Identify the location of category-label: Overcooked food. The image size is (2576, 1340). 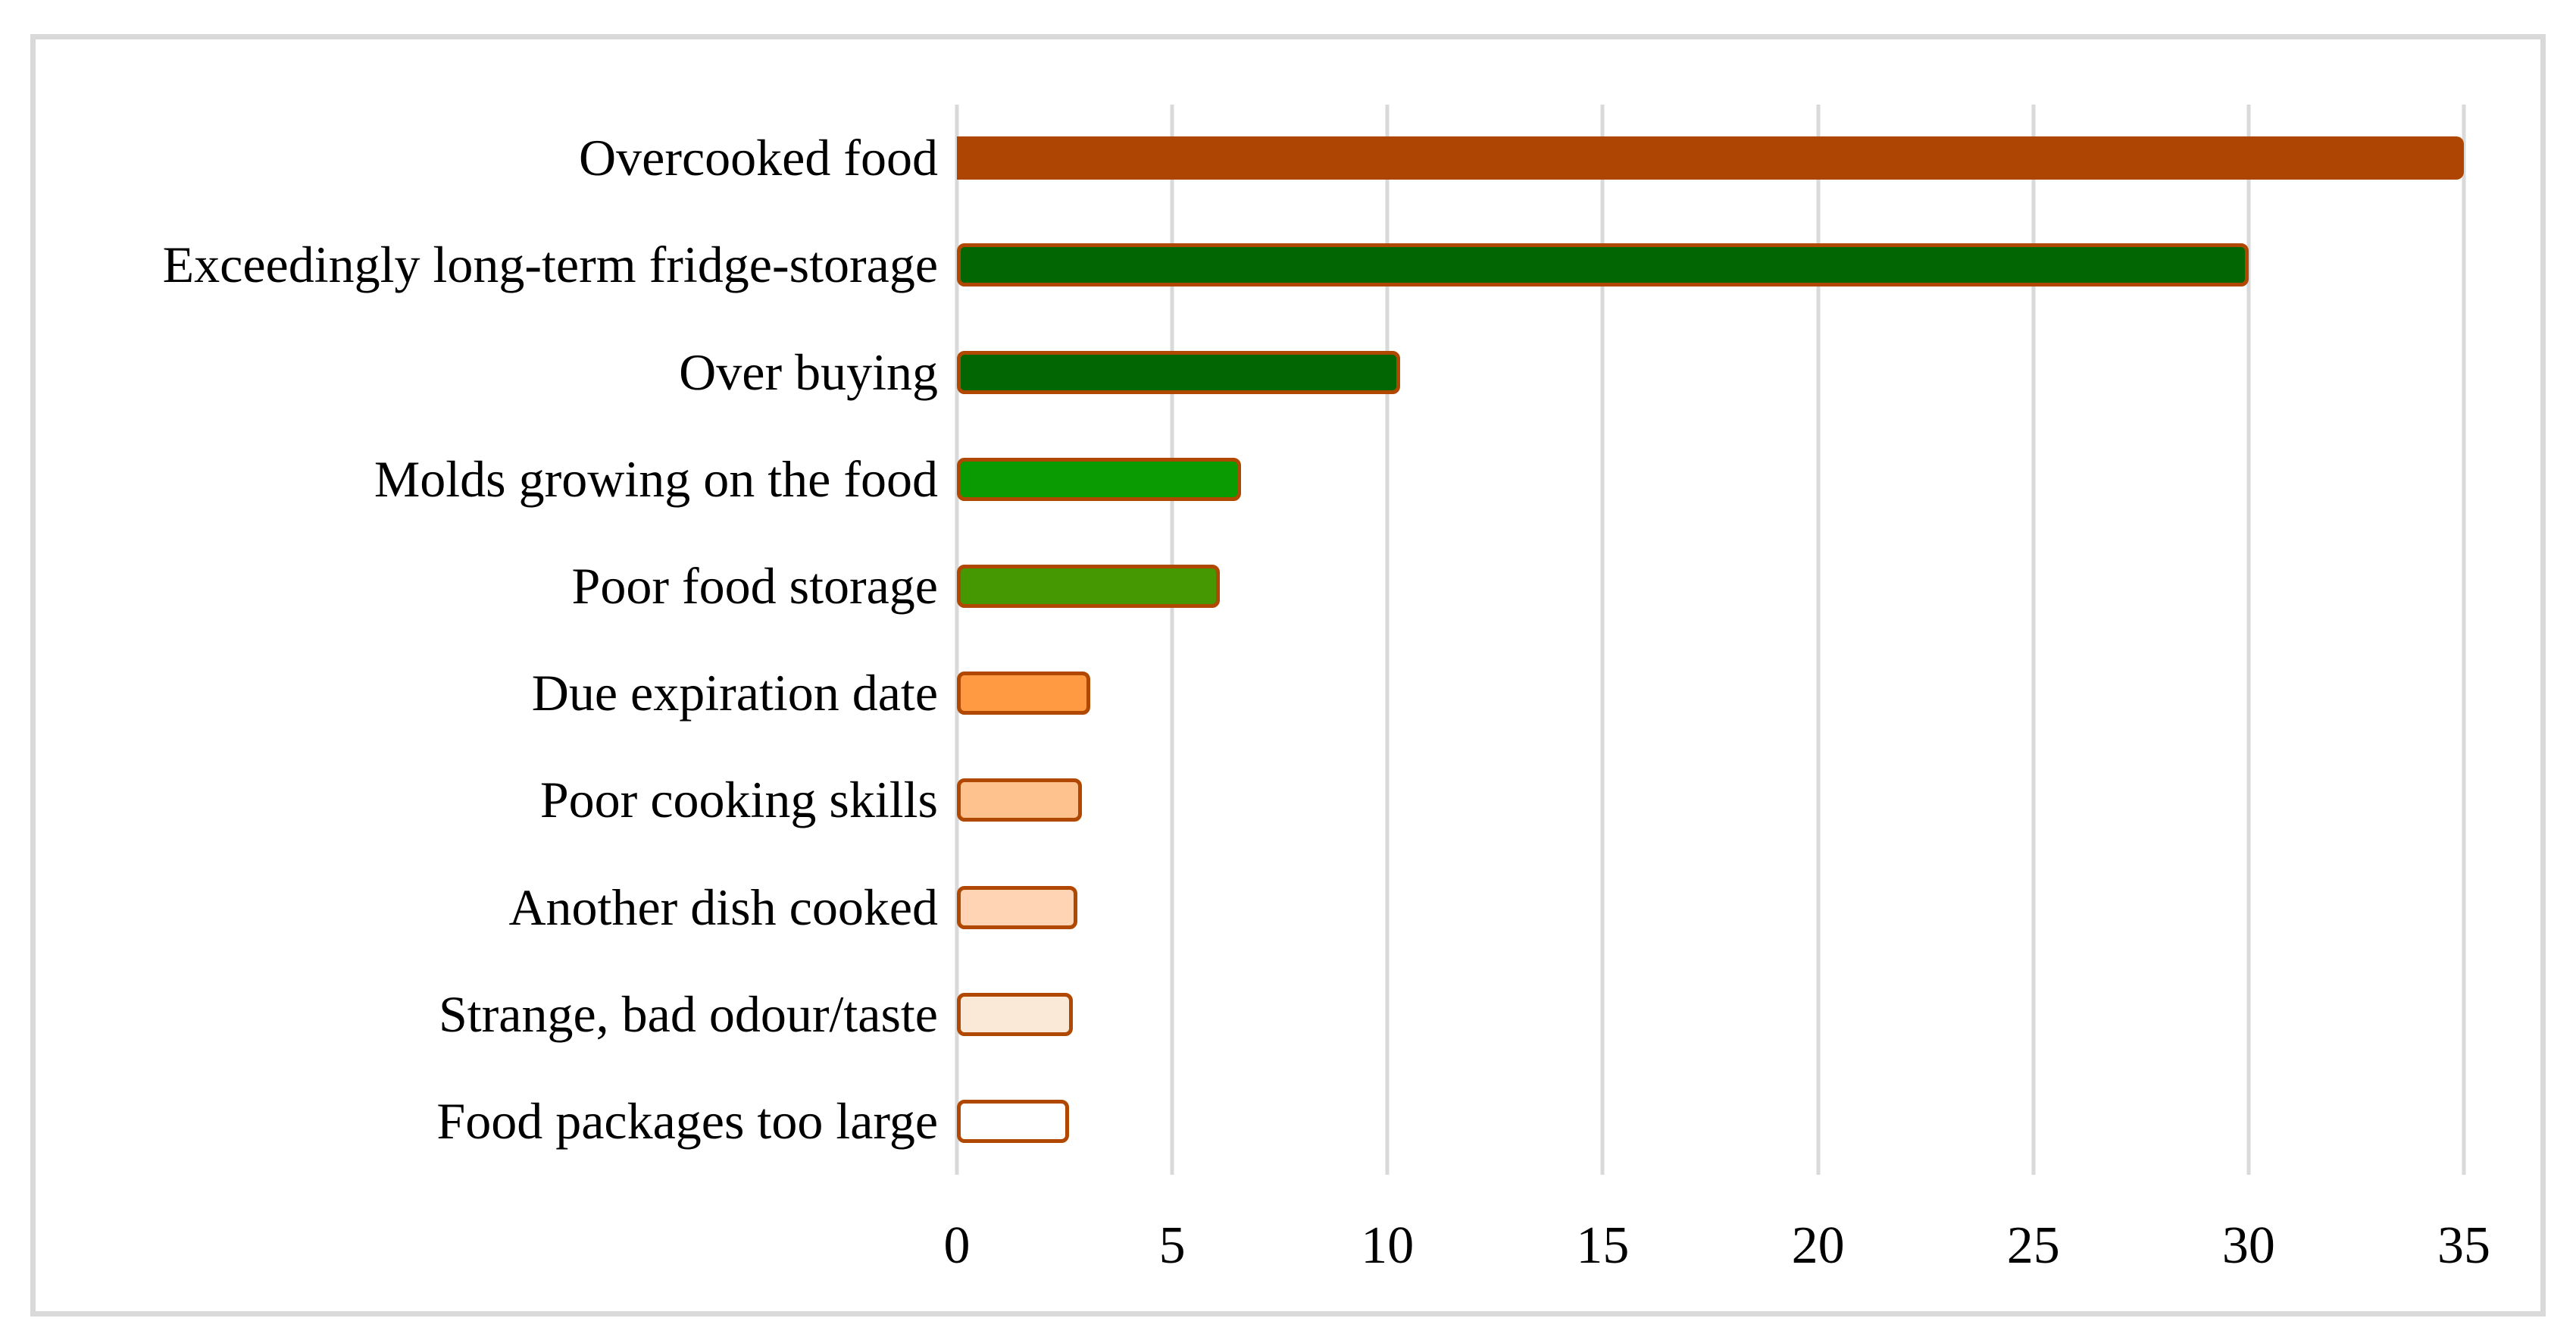
(759, 158).